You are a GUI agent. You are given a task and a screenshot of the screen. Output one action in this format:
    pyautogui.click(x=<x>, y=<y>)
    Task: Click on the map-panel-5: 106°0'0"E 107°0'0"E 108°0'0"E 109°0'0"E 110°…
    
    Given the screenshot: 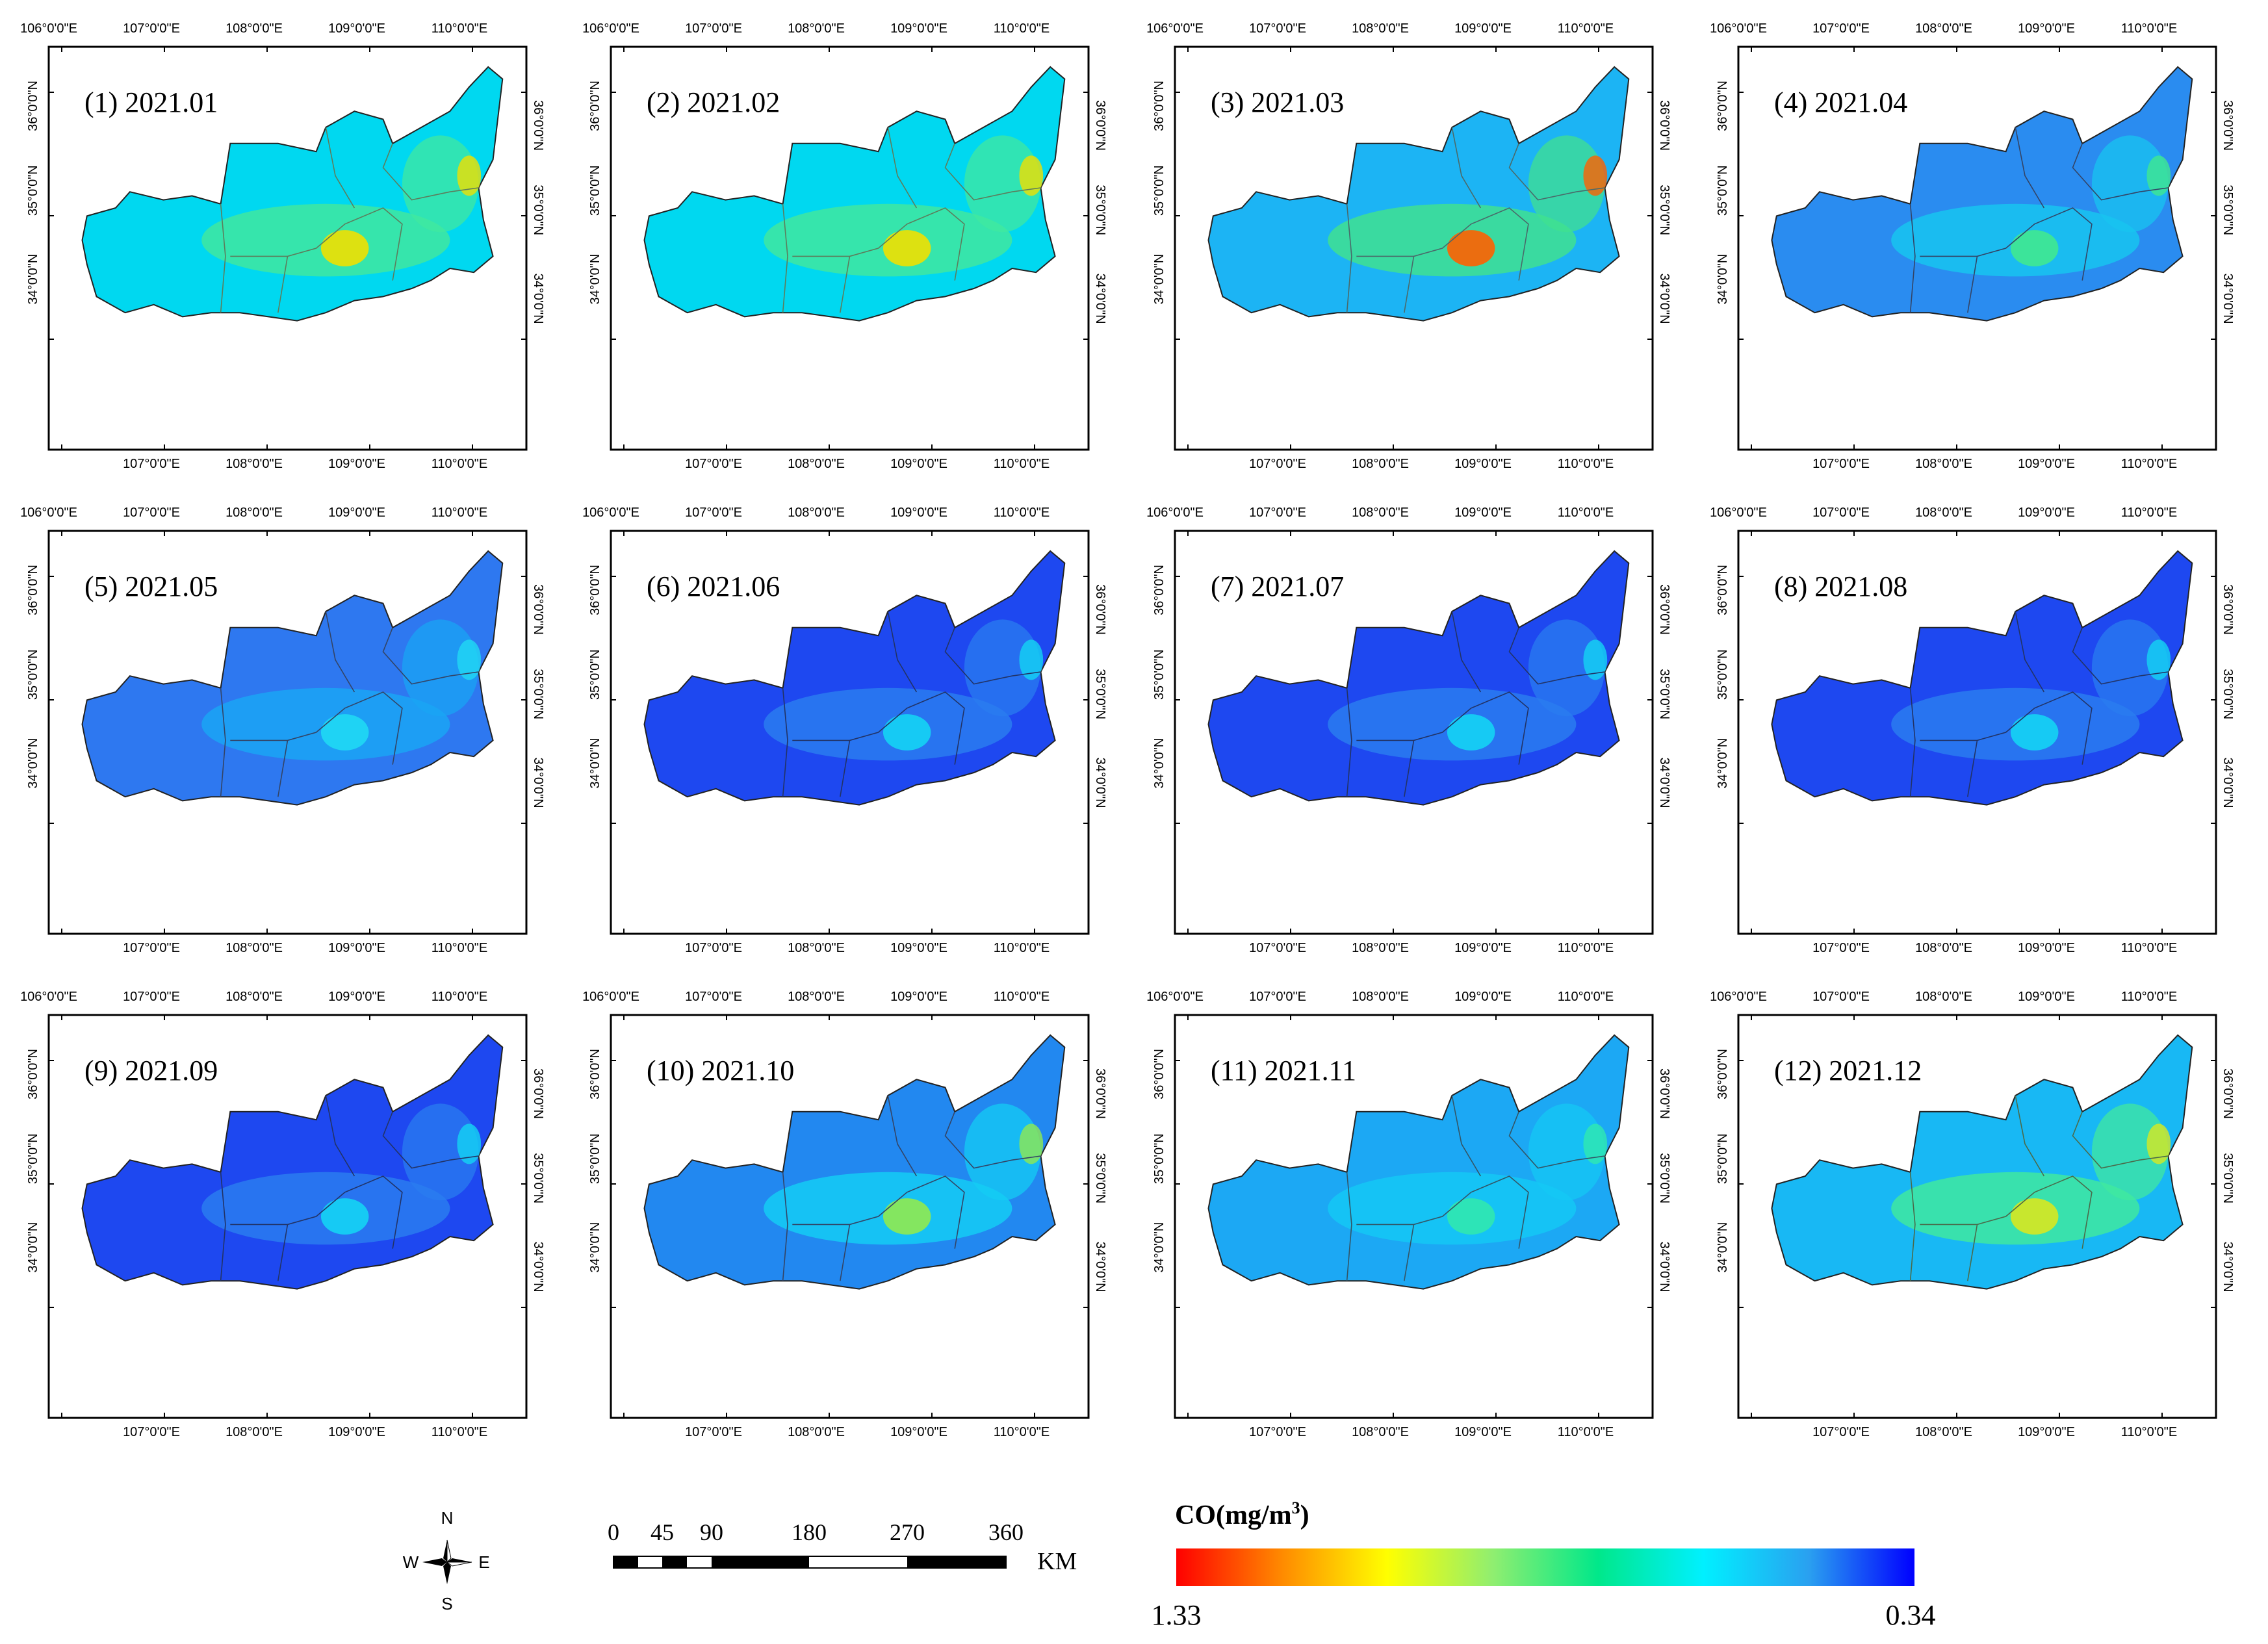 What is the action you would take?
    pyautogui.click(x=282, y=730)
    